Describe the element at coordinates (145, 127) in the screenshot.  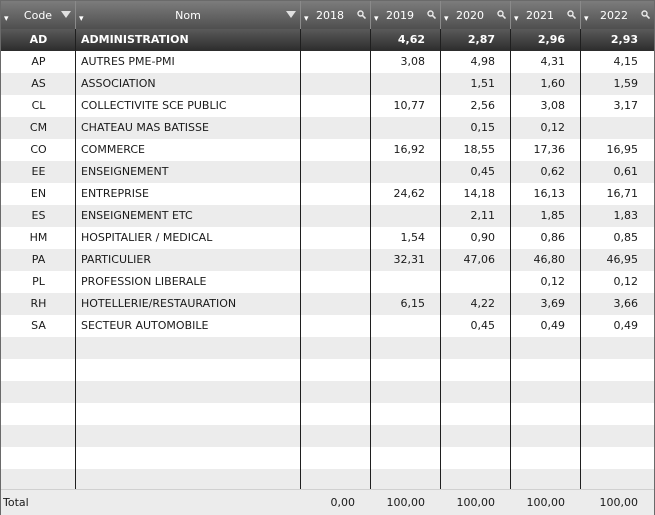
I see `cell-nom: CHATEAU MAS BATISSE` at that location.